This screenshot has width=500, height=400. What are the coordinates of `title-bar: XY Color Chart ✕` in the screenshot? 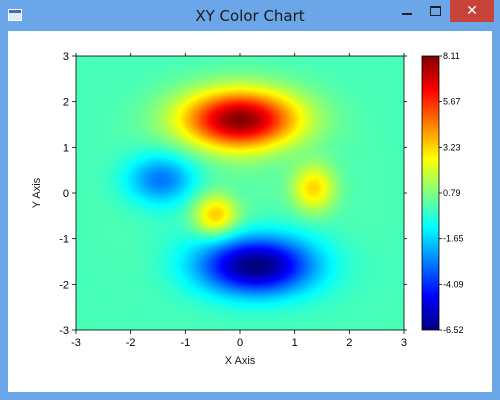 It's located at (250, 16).